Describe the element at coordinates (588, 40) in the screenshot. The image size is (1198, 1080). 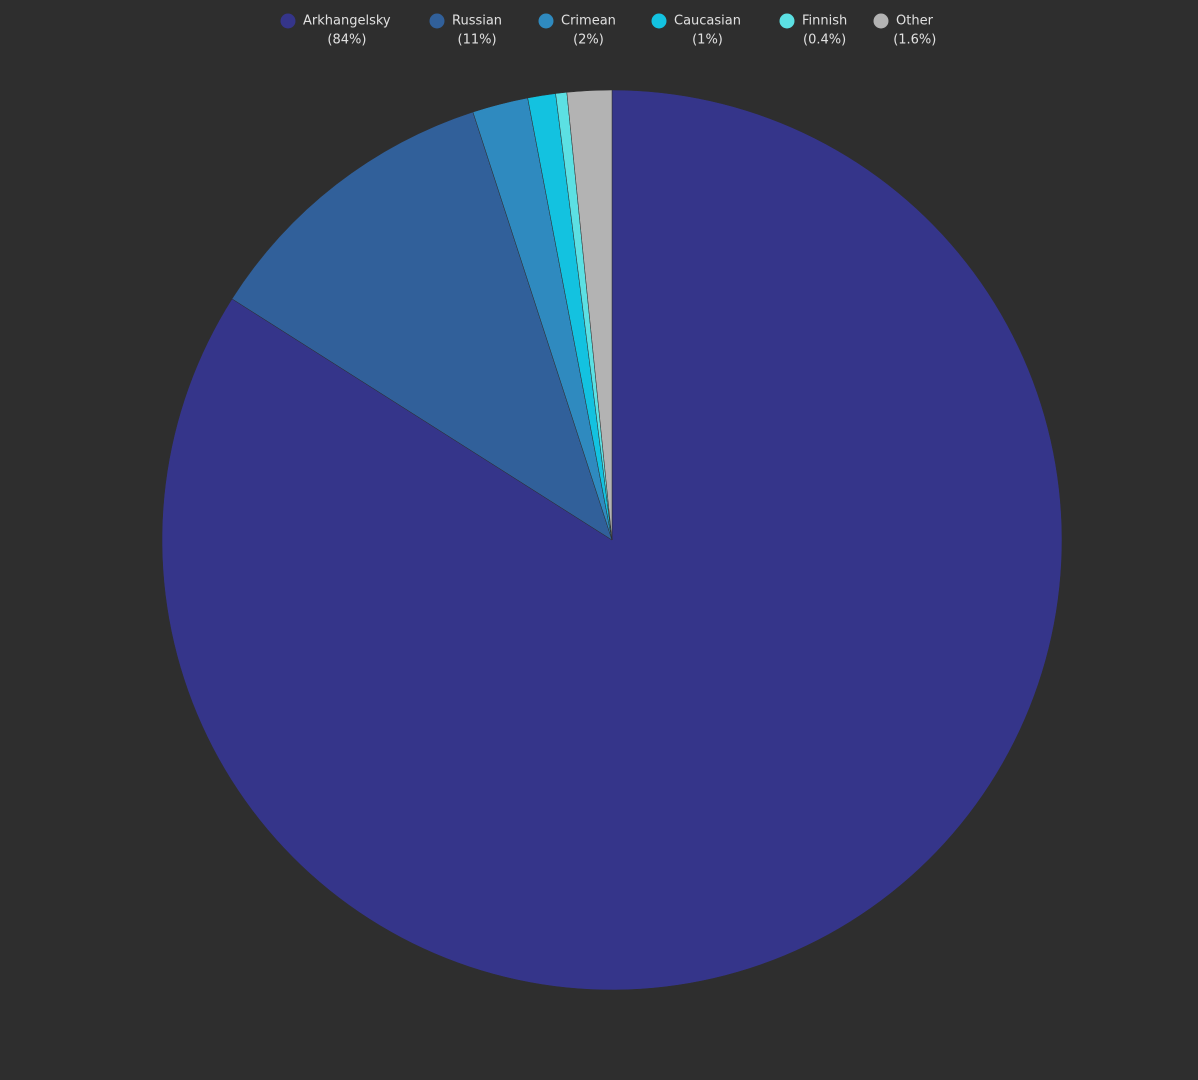
I see `legend-value: (2%)` at that location.